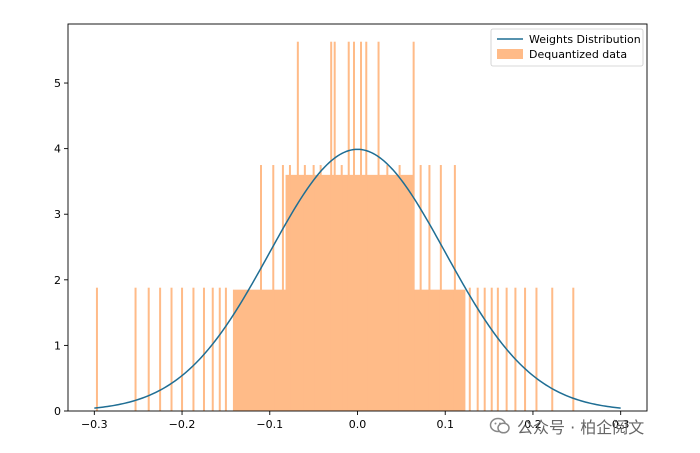  Describe the element at coordinates (182, 424) in the screenshot. I see `x-tick-label: −0.2` at that location.